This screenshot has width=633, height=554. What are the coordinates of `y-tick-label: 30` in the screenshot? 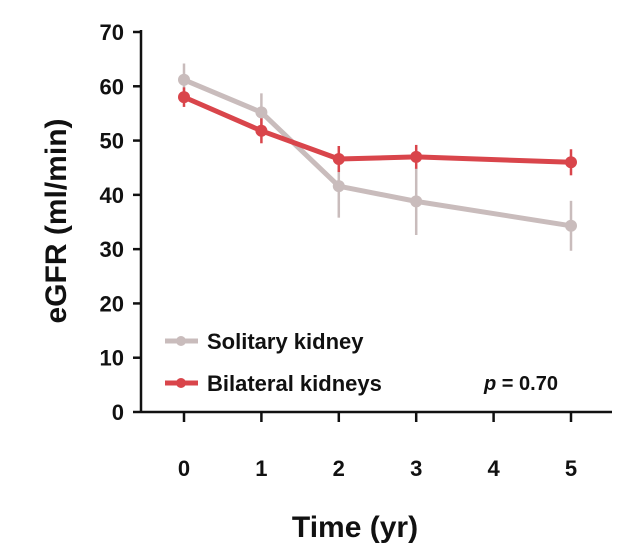 It's located at (112, 249).